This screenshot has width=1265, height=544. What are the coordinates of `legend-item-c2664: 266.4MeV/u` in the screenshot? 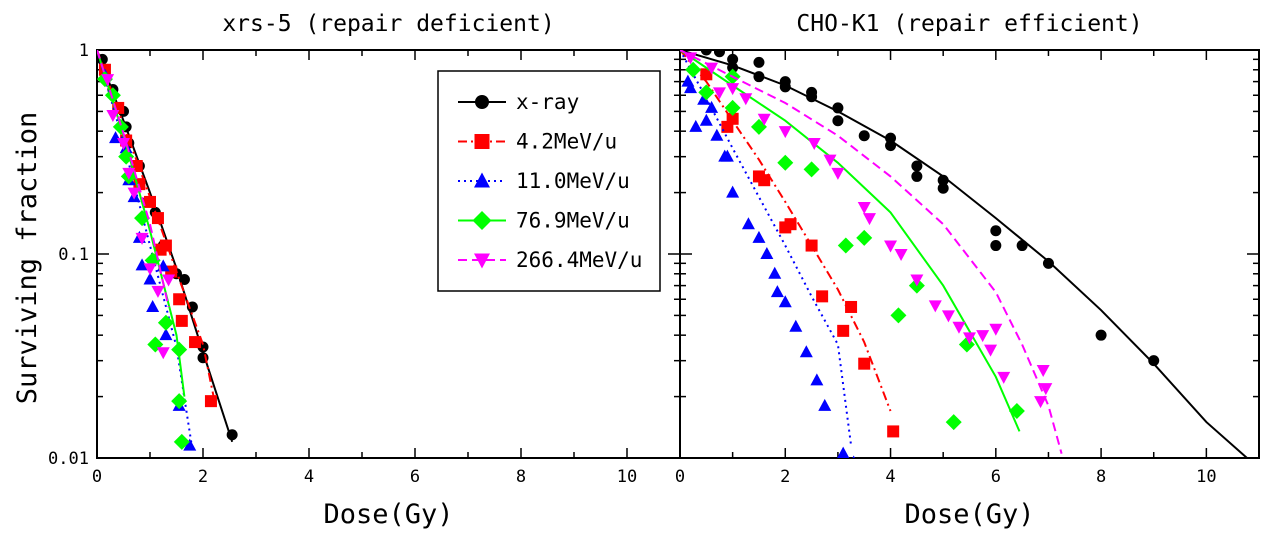 It's located at (550, 260).